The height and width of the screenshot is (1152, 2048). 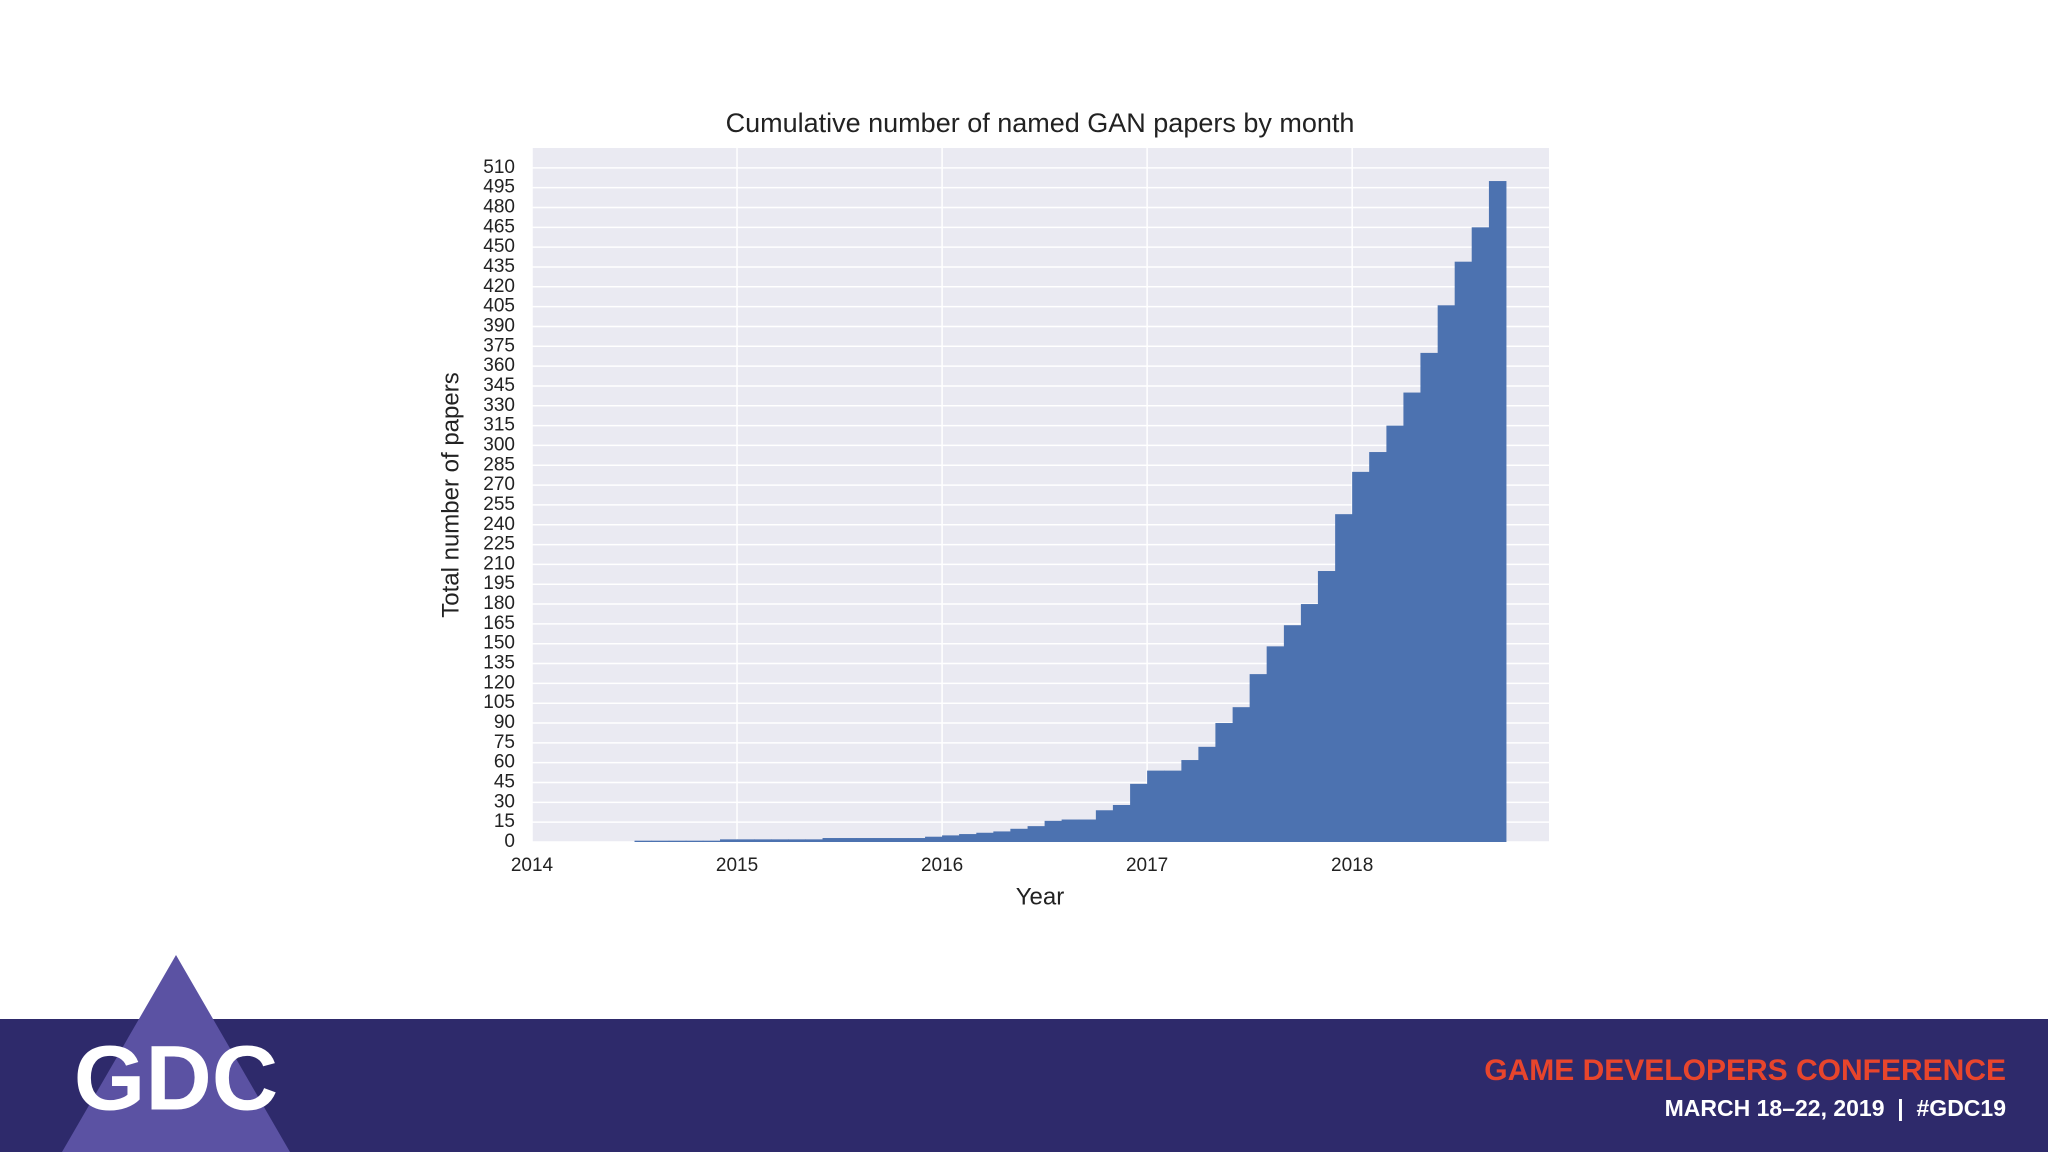 I want to click on x-tick-label: 2018, so click(x=1352, y=865).